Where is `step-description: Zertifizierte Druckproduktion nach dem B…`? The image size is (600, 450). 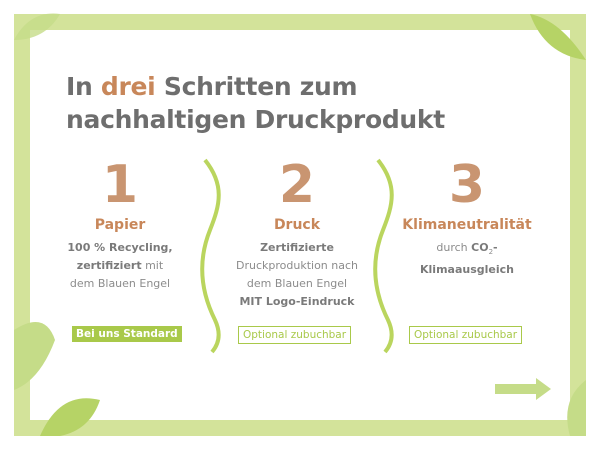
step-description: Zertifizierte Druckproduktion nach dem B… is located at coordinates (297, 274).